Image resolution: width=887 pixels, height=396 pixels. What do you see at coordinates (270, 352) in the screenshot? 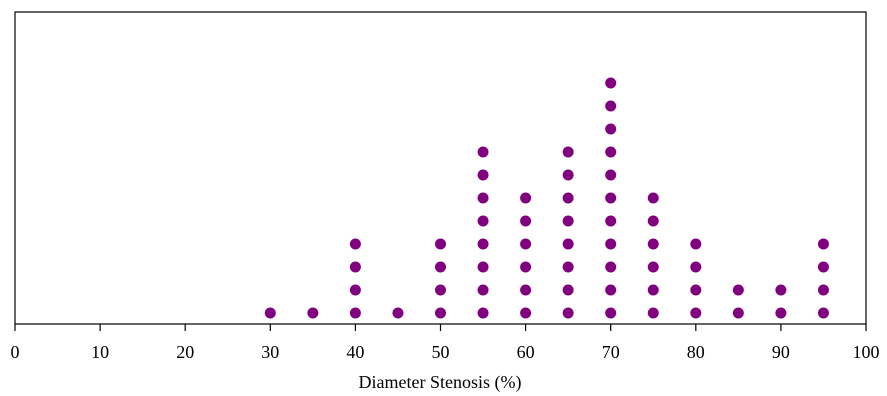
I see `x-tick-label: 30` at bounding box center [270, 352].